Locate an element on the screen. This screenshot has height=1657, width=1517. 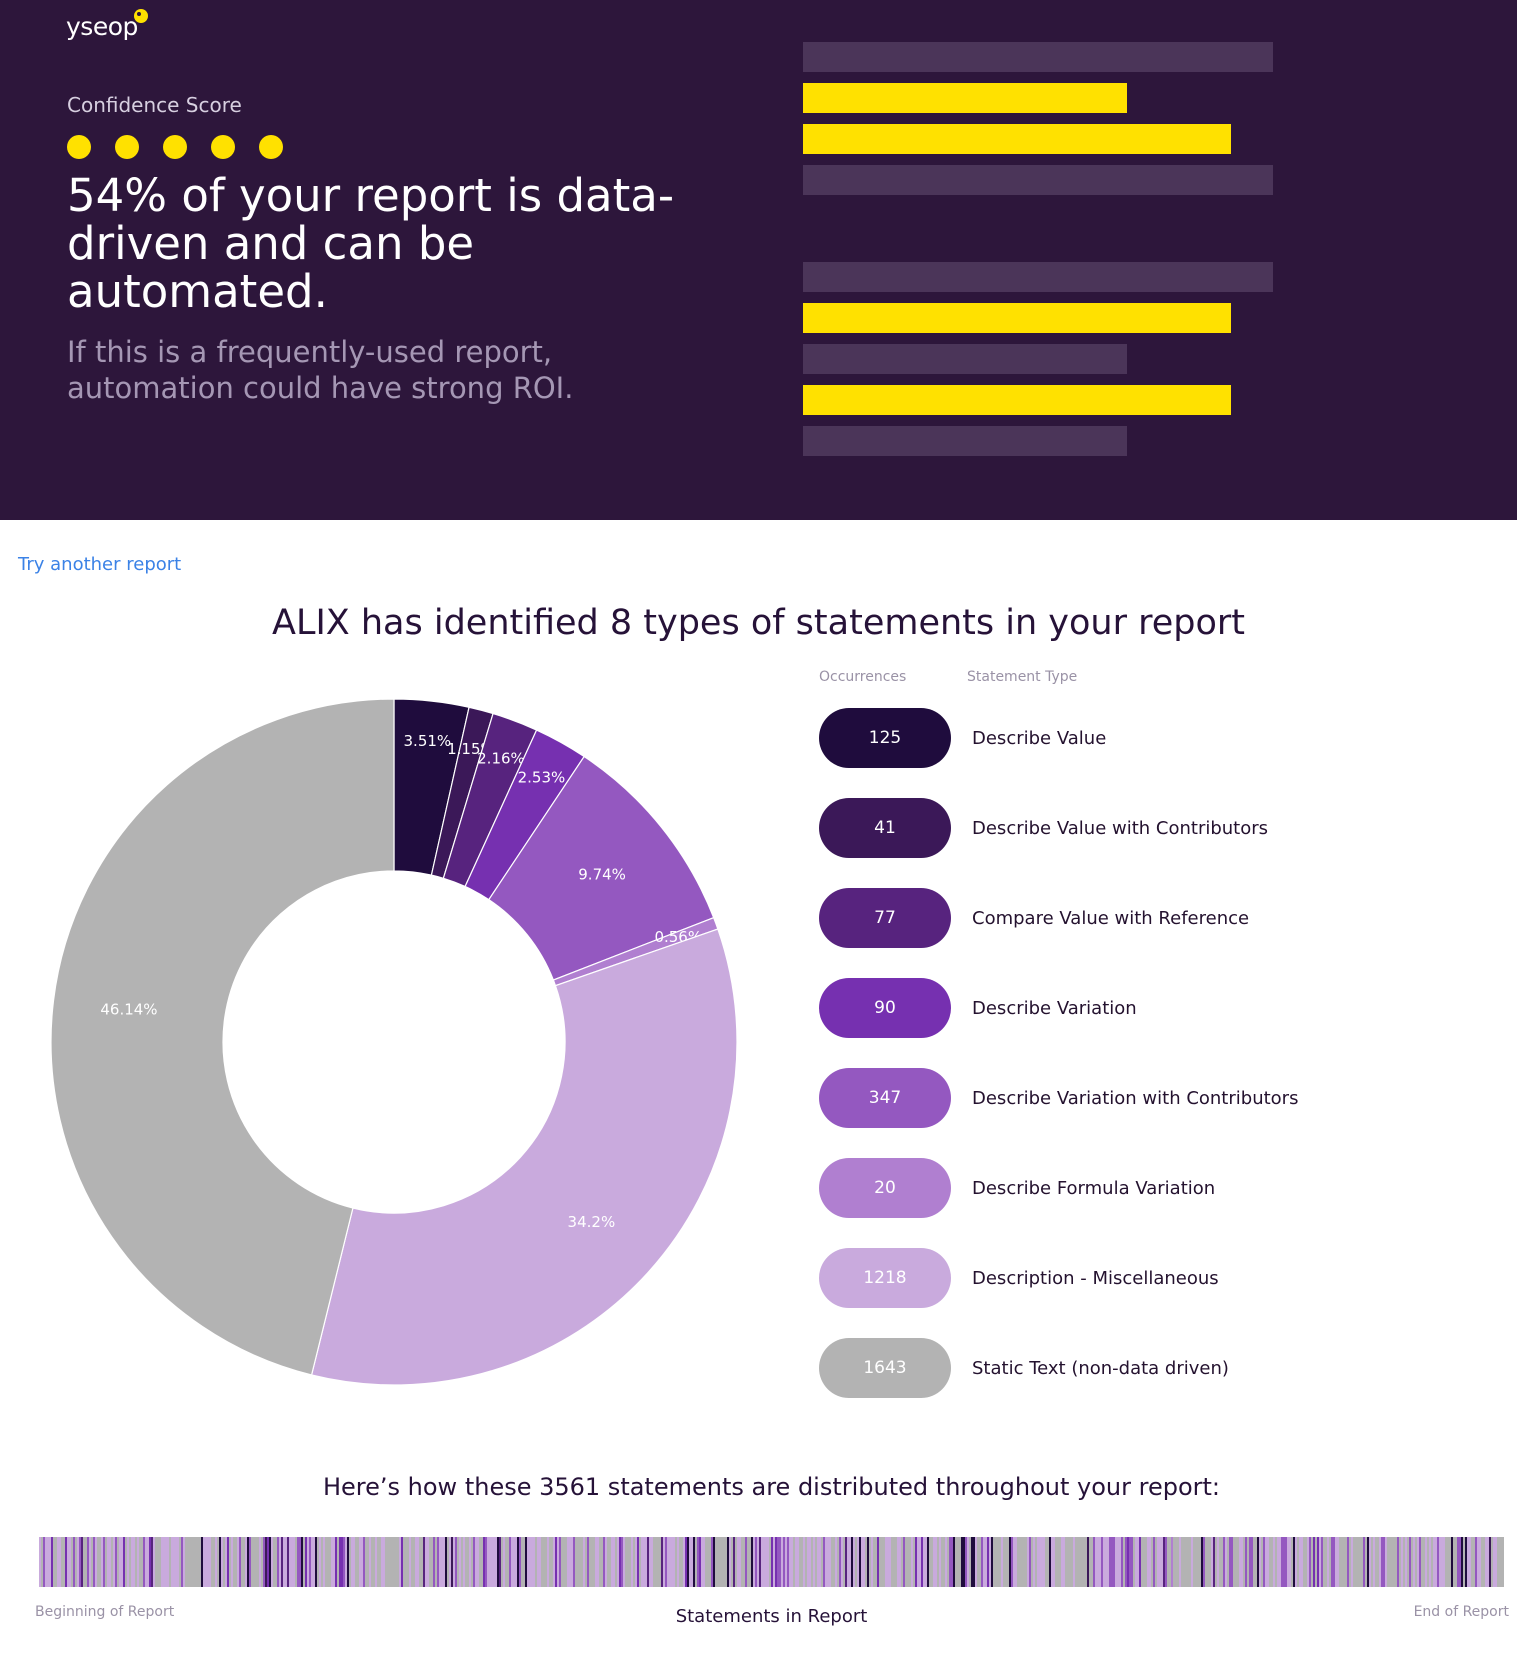
legend-row: 77 Compare Value with Reference is located at coordinates (1034, 918).